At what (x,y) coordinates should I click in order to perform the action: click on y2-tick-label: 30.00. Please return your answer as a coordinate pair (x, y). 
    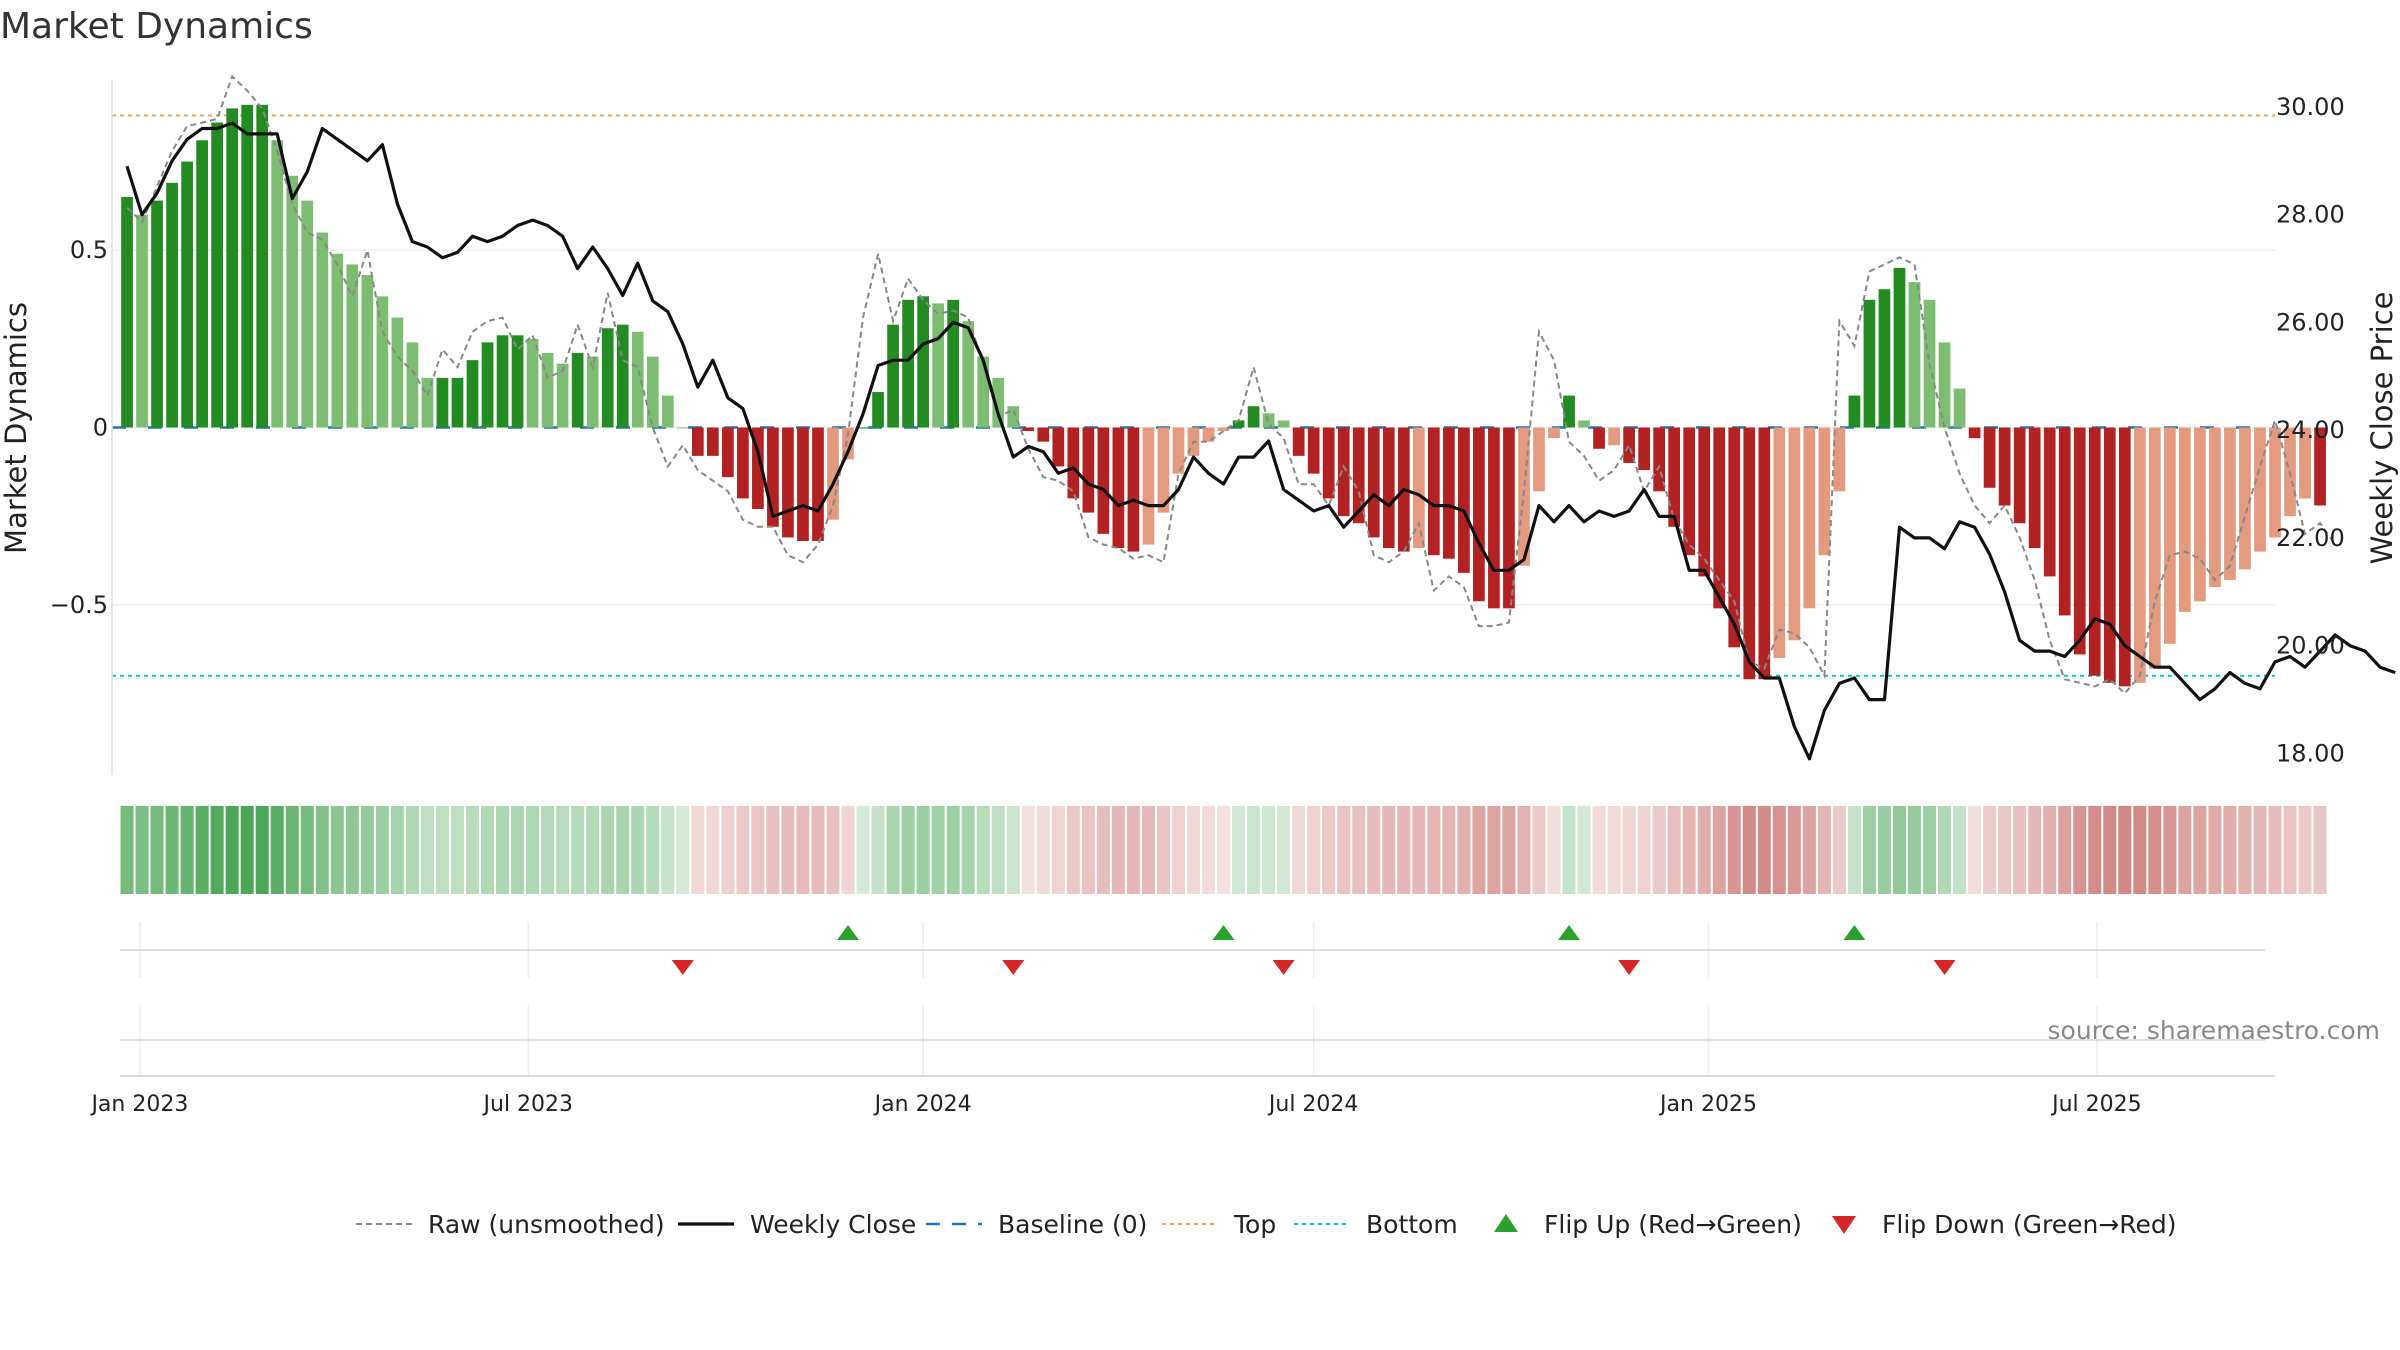
    Looking at the image, I should click on (2310, 107).